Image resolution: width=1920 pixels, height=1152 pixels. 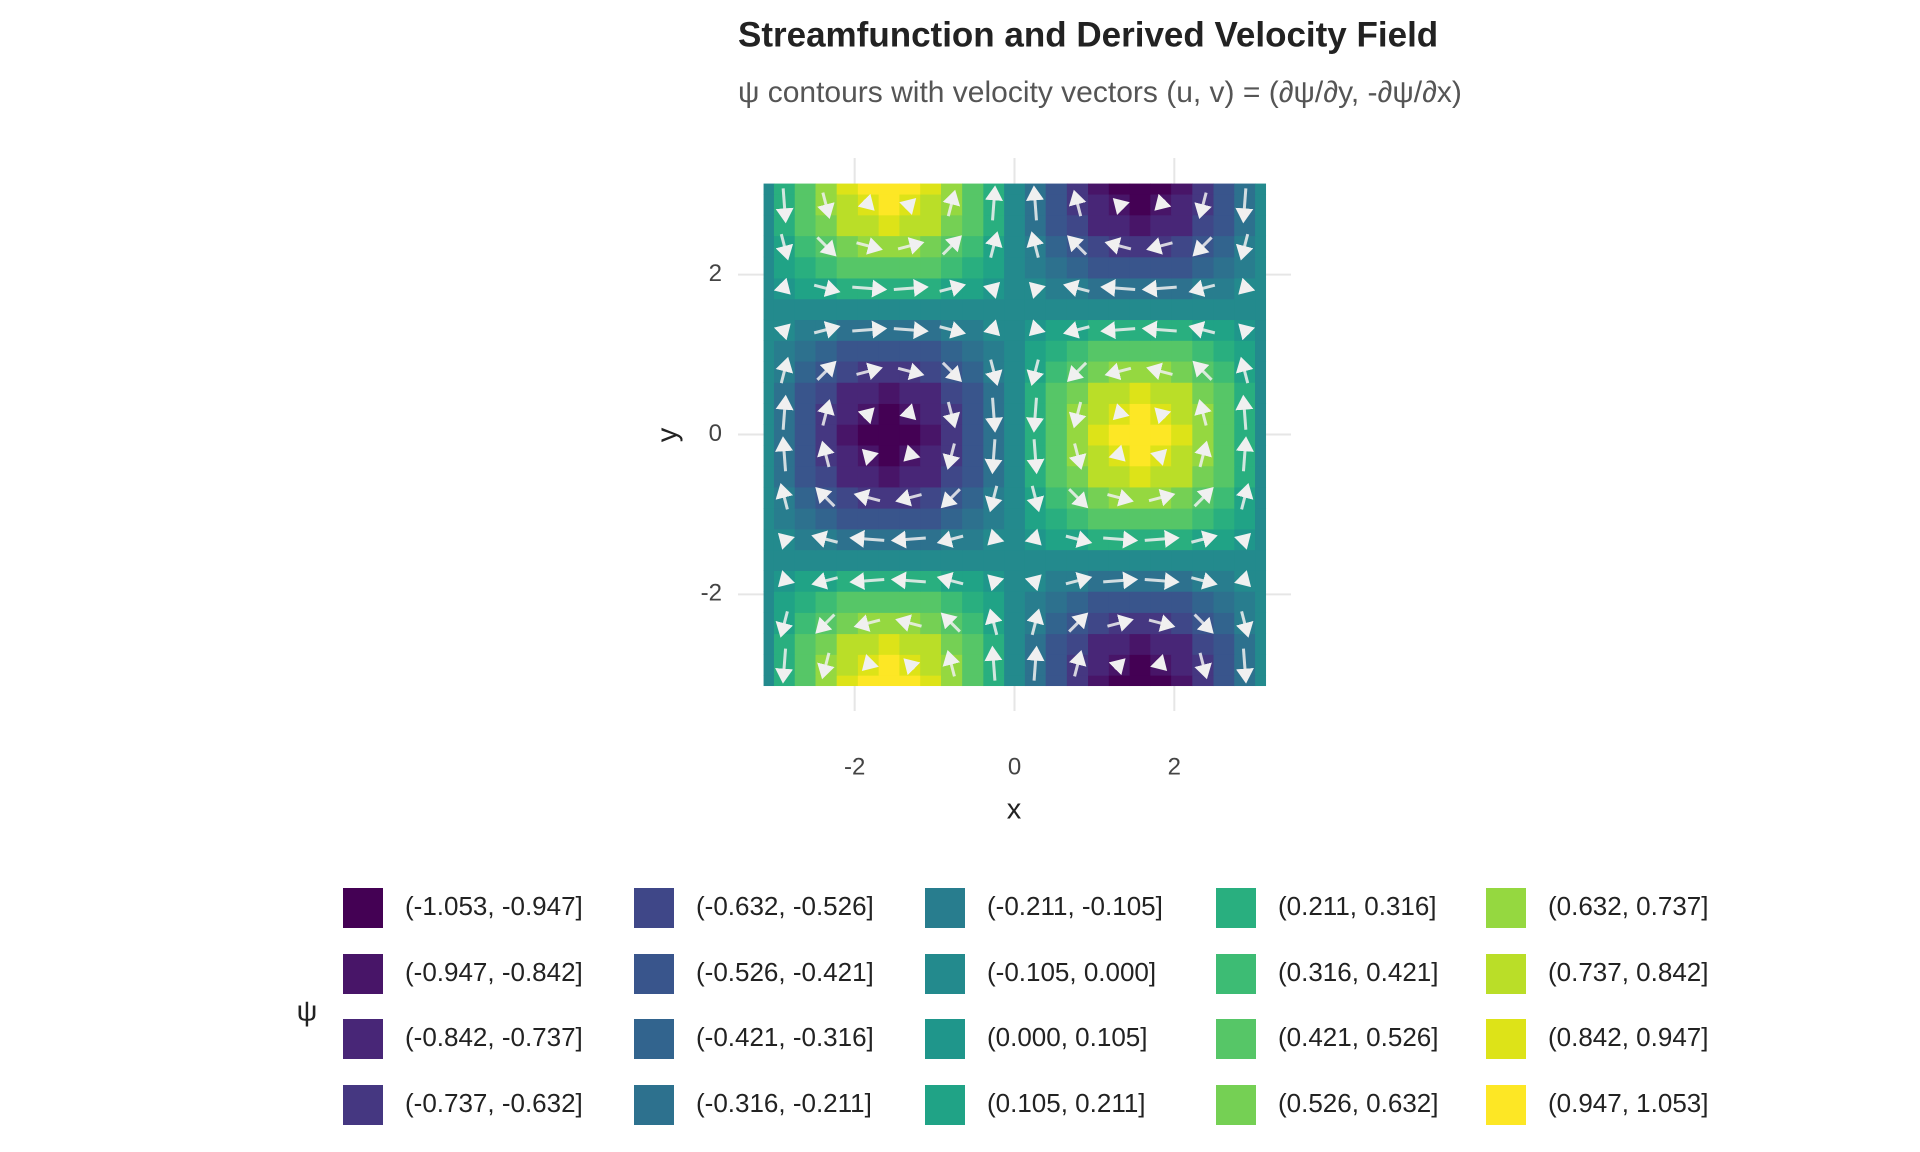 I want to click on legend-label: (-0.211, -0.105], so click(x=1075, y=906).